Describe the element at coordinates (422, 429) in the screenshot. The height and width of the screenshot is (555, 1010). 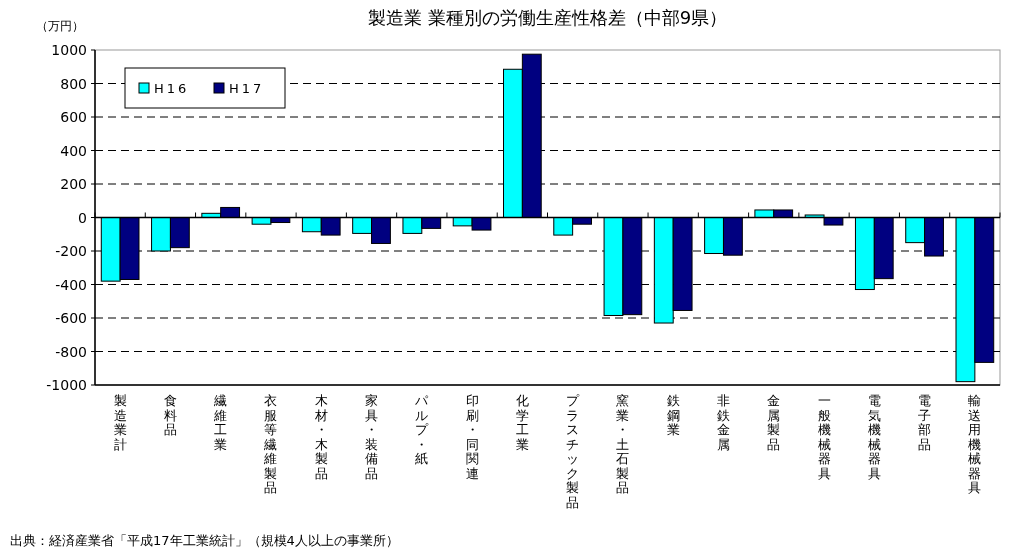
I see `x-tick-label: パルプ・紙` at that location.